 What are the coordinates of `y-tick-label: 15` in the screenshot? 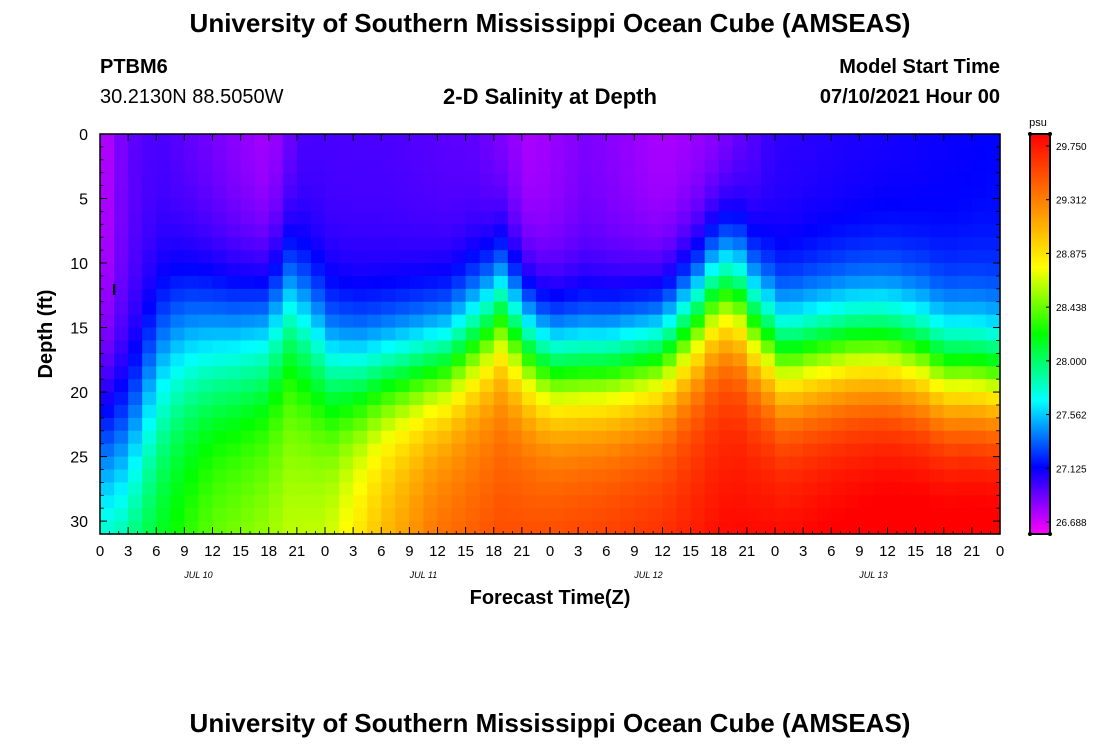 It's located at (79, 329).